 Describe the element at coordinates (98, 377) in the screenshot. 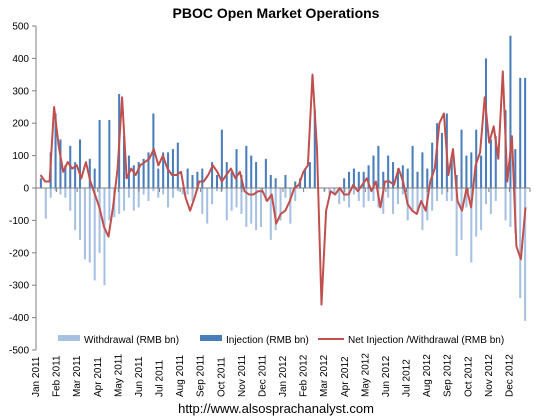

I see `x-tick-label: Apr 2011` at that location.